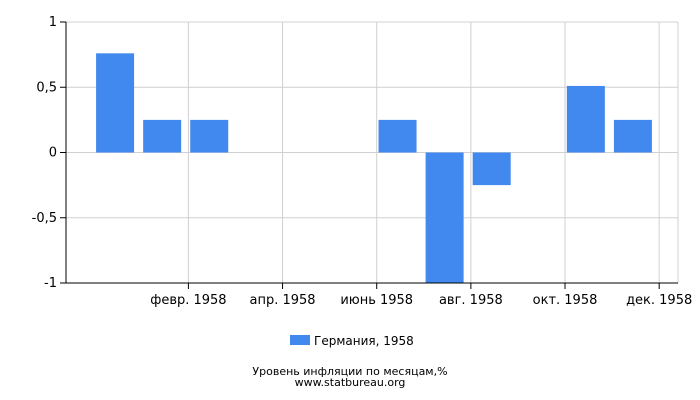  I want to click on x-tick-label: июнь 1958, so click(376, 300).